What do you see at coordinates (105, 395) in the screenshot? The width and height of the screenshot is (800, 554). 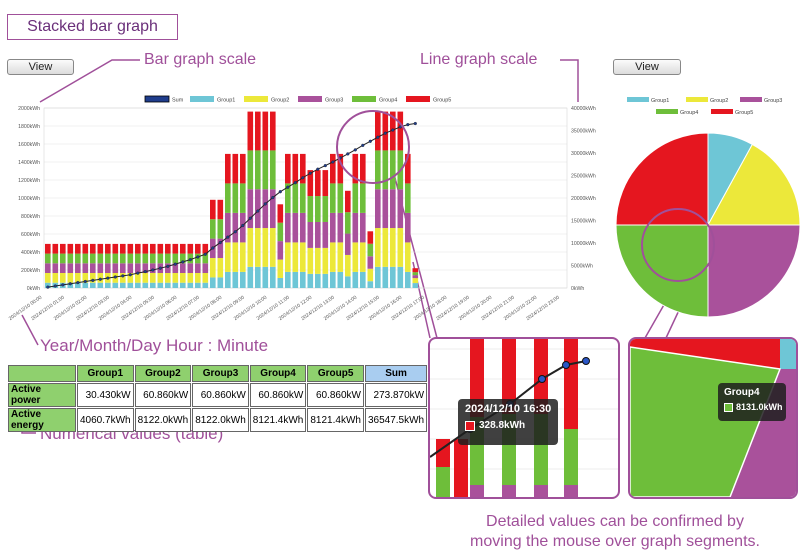 I see `table-cell: 30.430kW` at bounding box center [105, 395].